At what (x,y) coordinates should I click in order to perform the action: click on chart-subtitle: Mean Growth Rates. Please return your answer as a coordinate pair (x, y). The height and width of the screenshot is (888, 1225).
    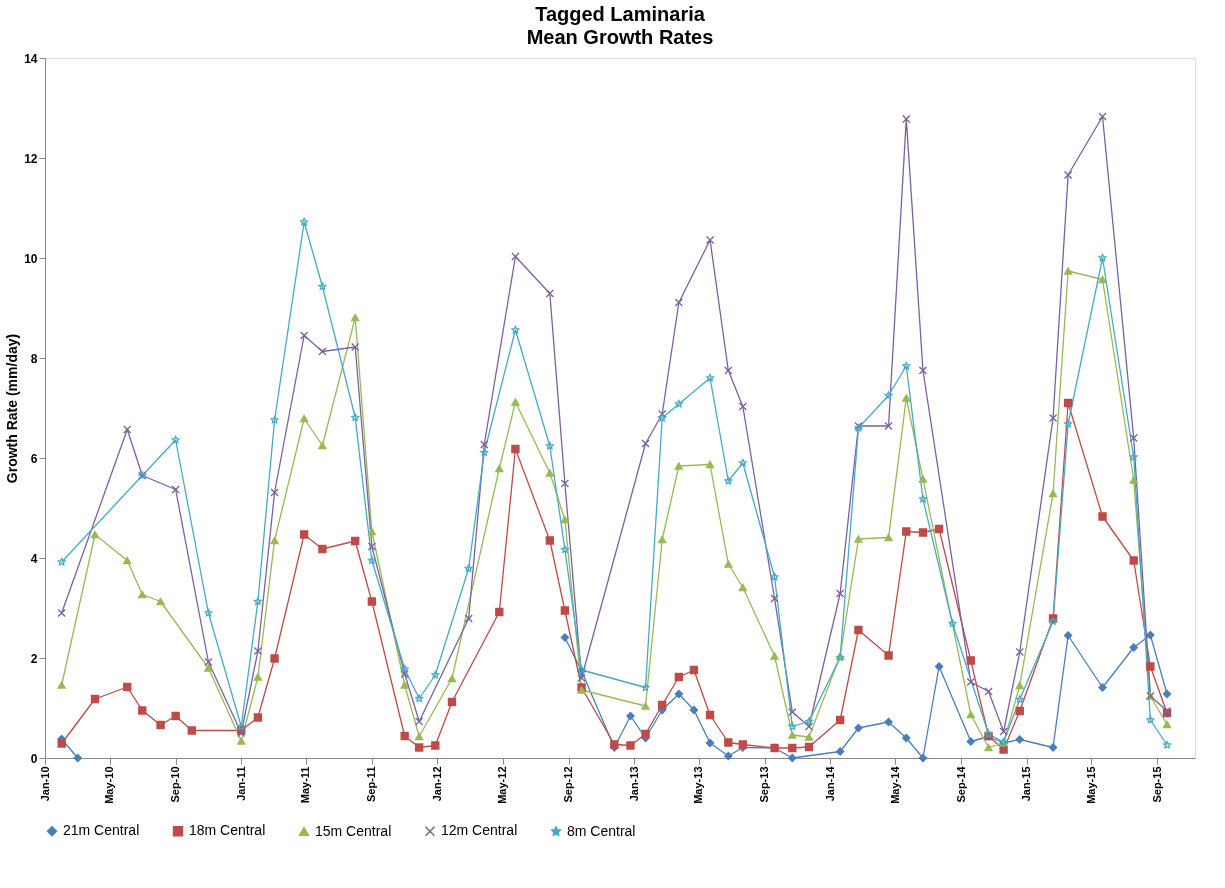
    Looking at the image, I should click on (620, 37).